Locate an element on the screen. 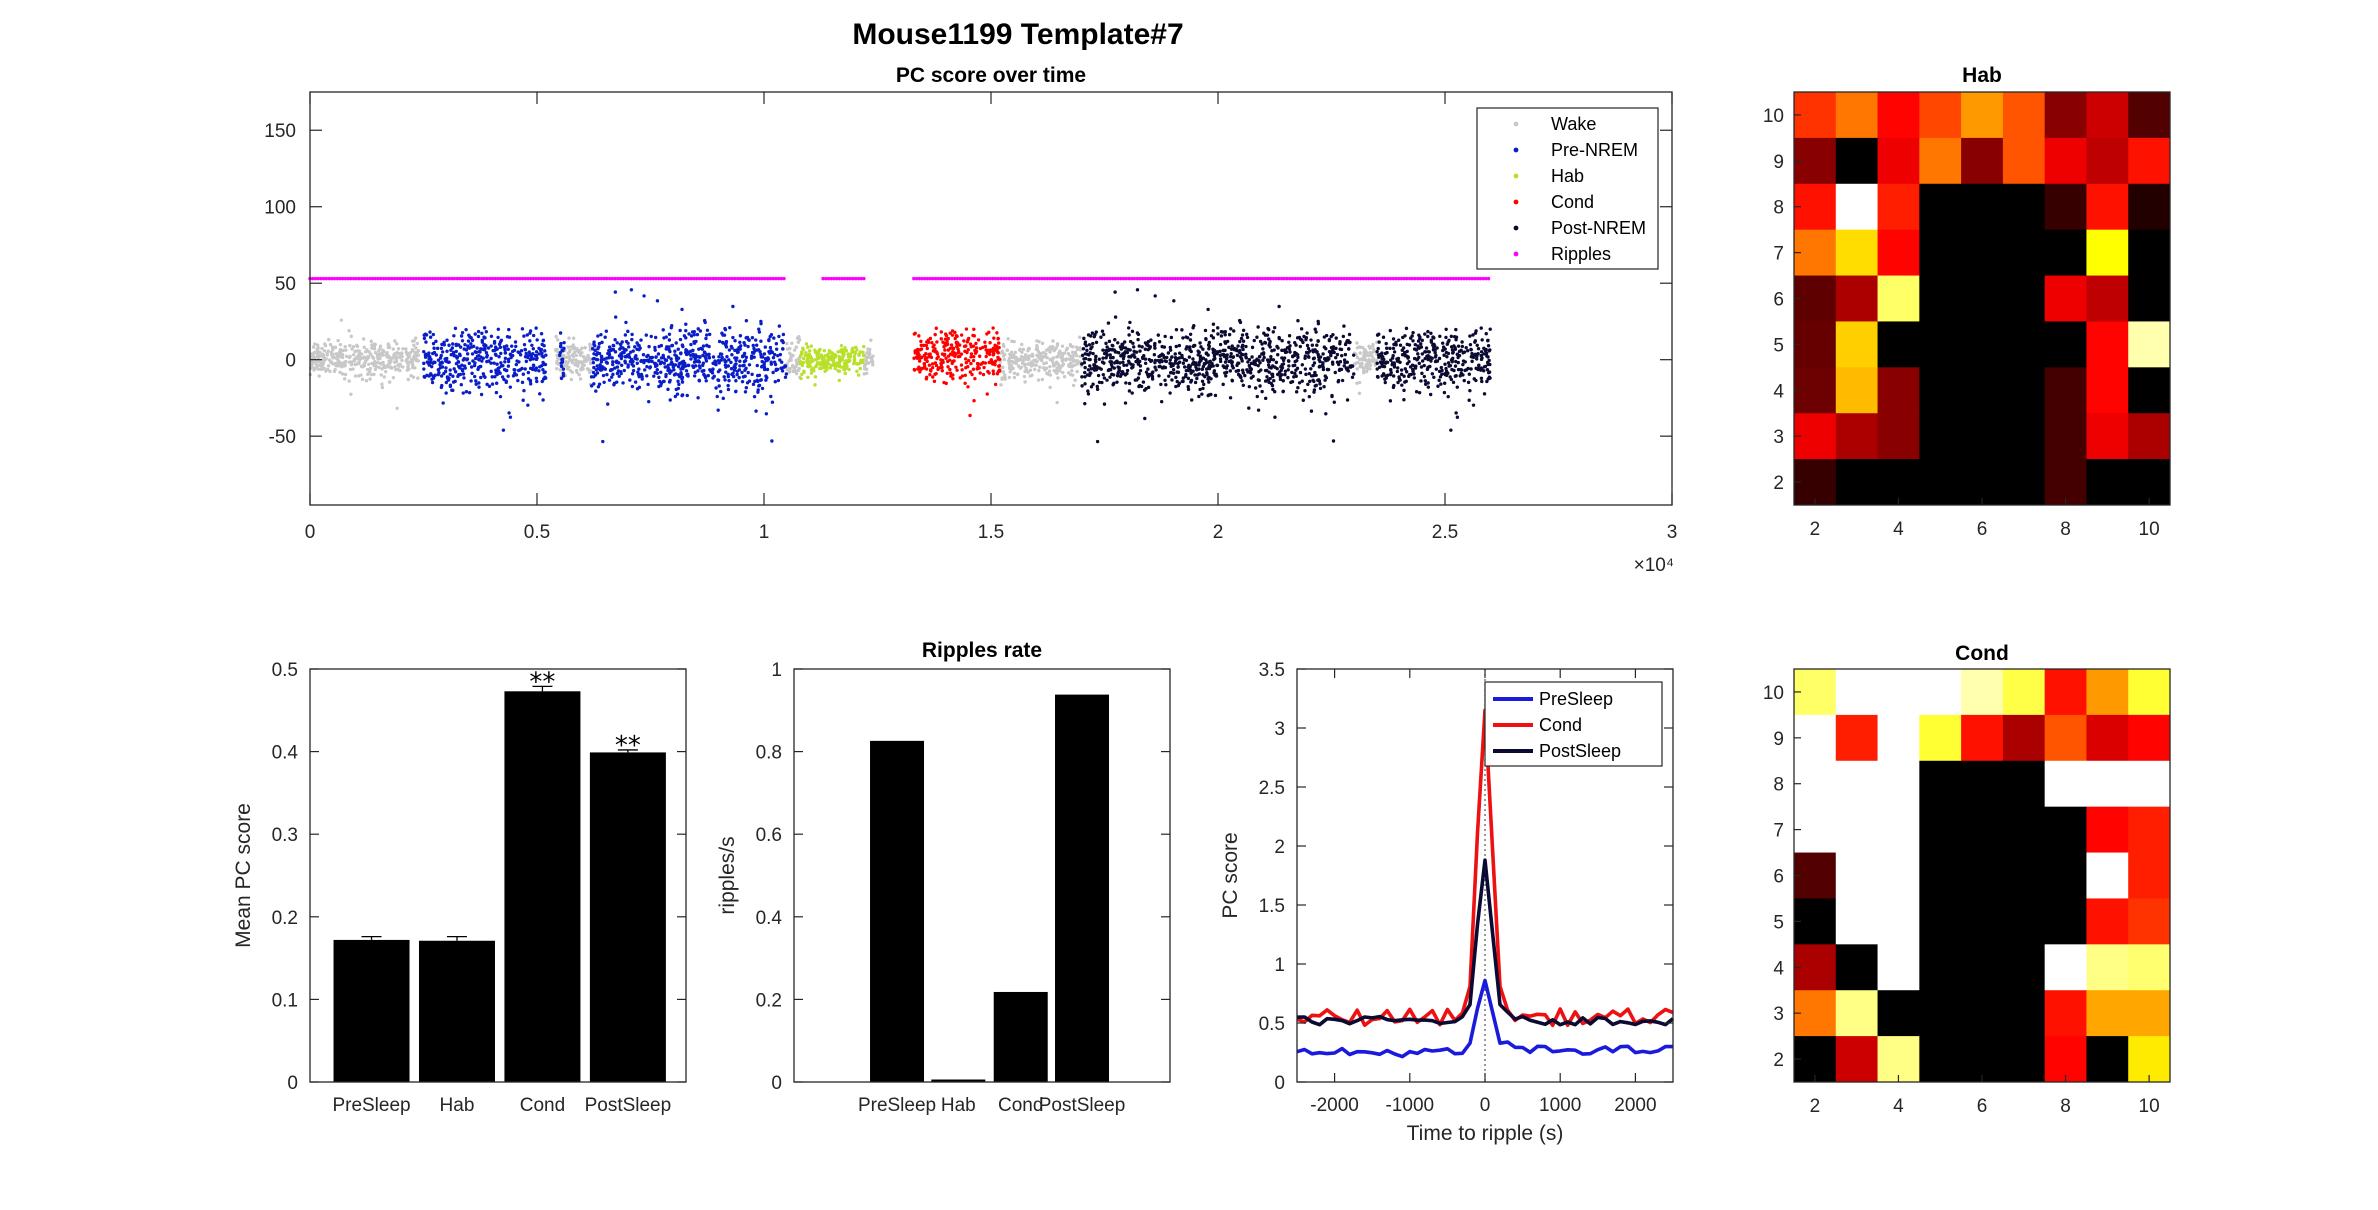 The height and width of the screenshot is (1210, 2378). x-tick-label: 1 is located at coordinates (764, 532).